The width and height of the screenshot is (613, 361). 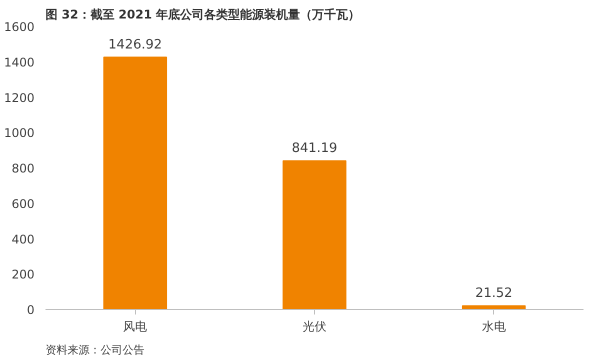 I want to click on y-tick-label: 1200, so click(x=19, y=97).